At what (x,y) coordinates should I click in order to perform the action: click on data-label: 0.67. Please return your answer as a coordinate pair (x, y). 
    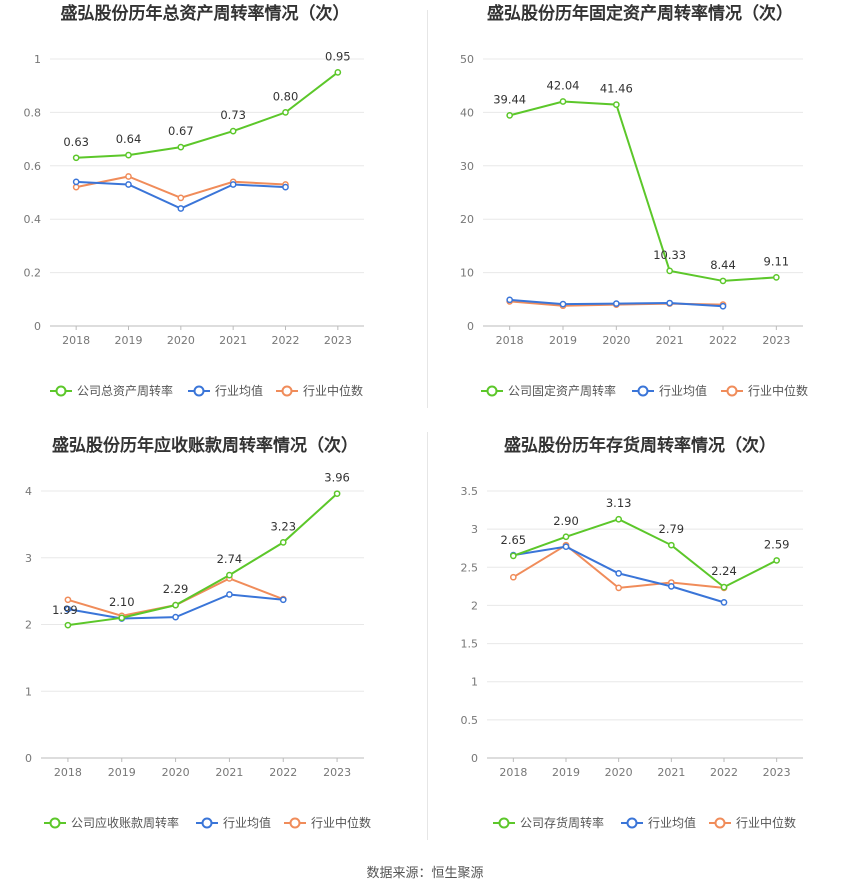
    Looking at the image, I should click on (181, 131).